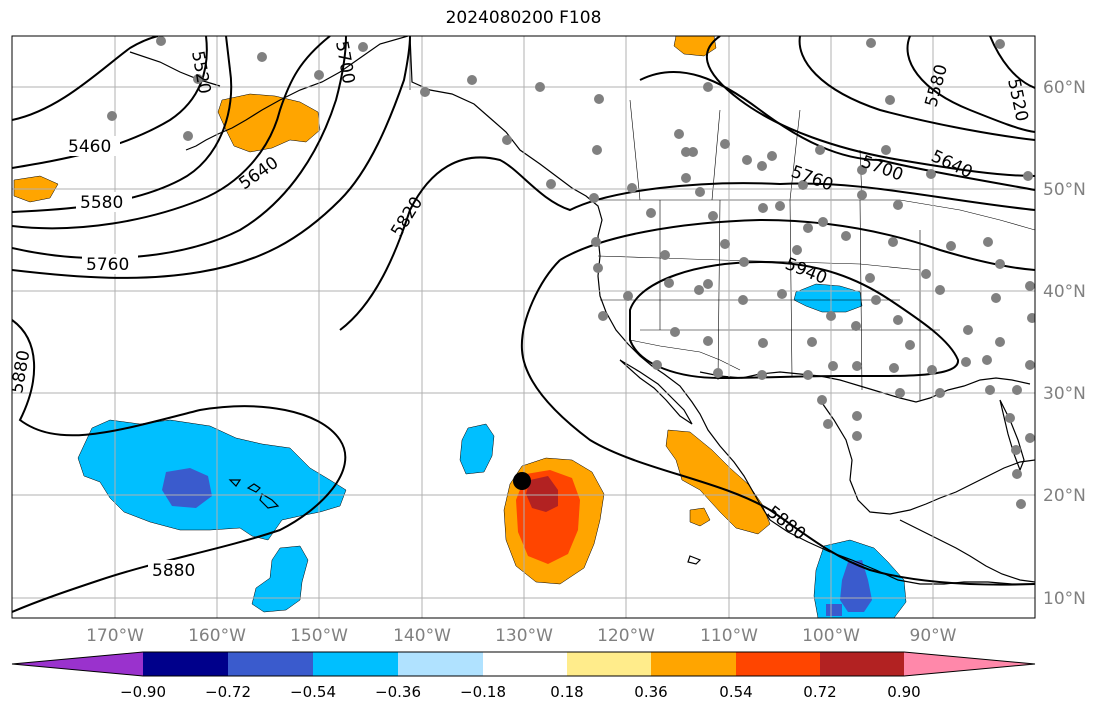 This screenshot has height=712, width=1105. Describe the element at coordinates (483, 692) in the screenshot. I see `colorbar-tick-4: −0.18` at that location.